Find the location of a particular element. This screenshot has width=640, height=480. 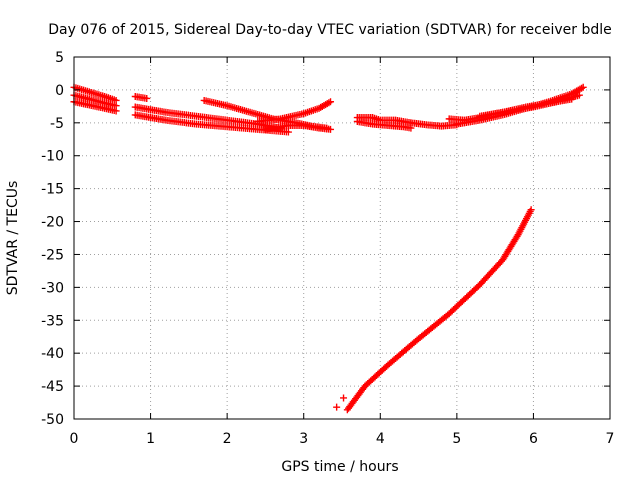

x-tick-label: 2 is located at coordinates (227, 439).